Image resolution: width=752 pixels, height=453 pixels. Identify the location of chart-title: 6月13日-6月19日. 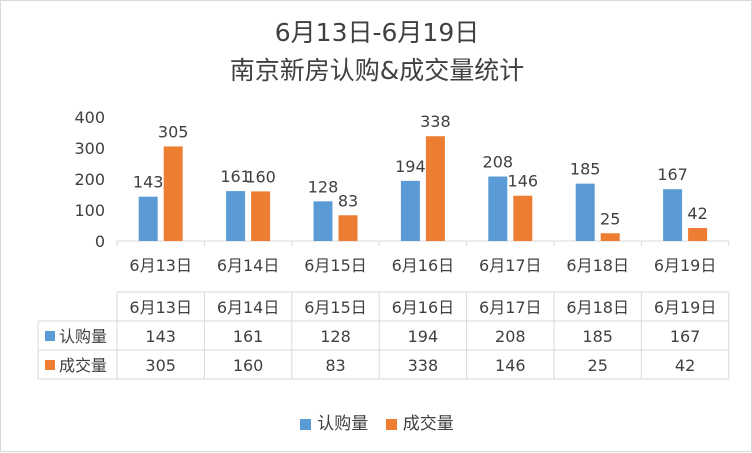
(377, 32).